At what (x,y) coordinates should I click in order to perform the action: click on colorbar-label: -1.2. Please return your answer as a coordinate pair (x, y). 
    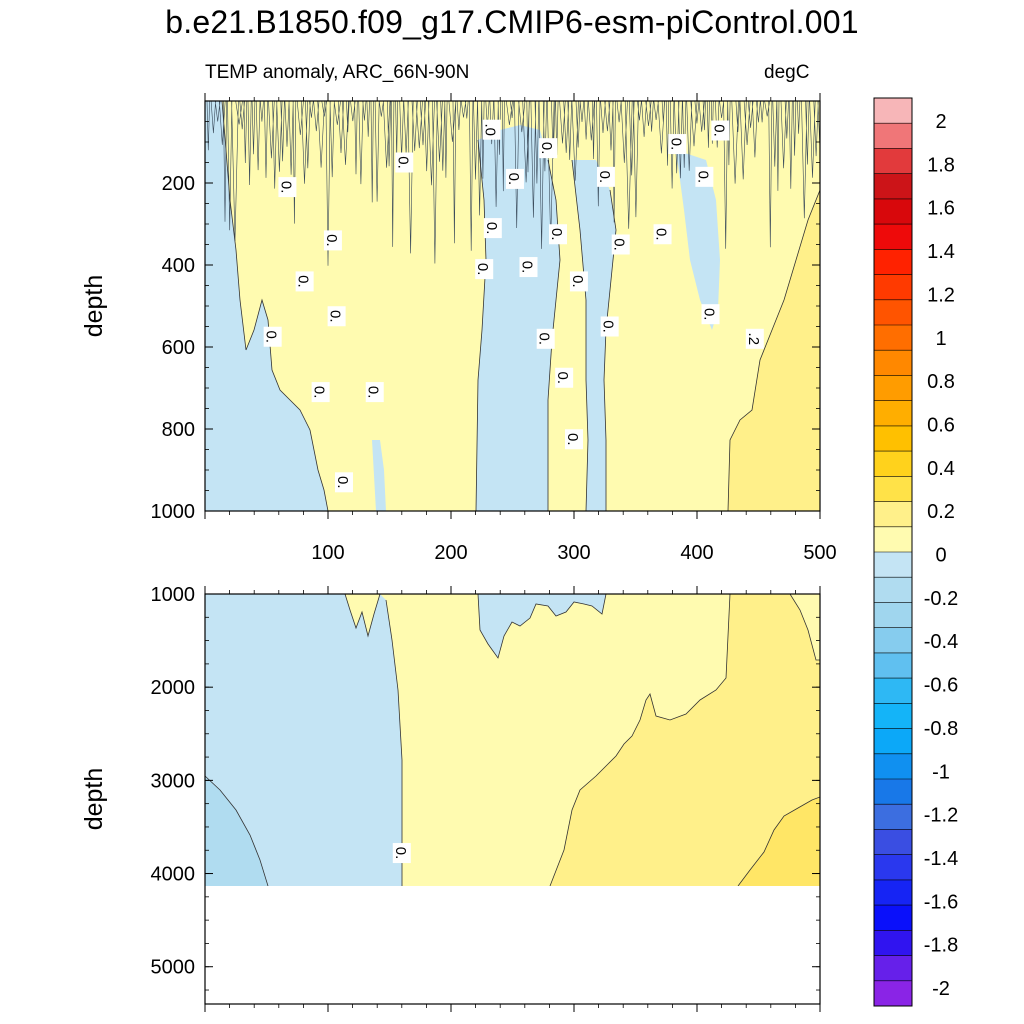
    Looking at the image, I should click on (941, 816).